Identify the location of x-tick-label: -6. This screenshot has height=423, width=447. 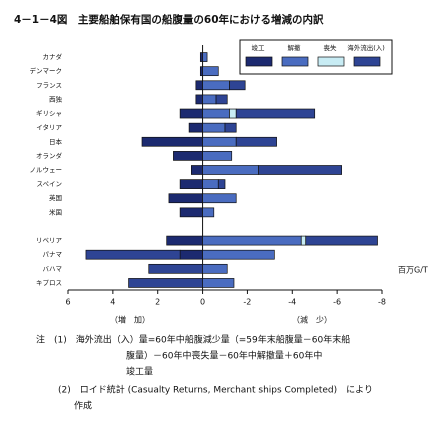
(337, 302).